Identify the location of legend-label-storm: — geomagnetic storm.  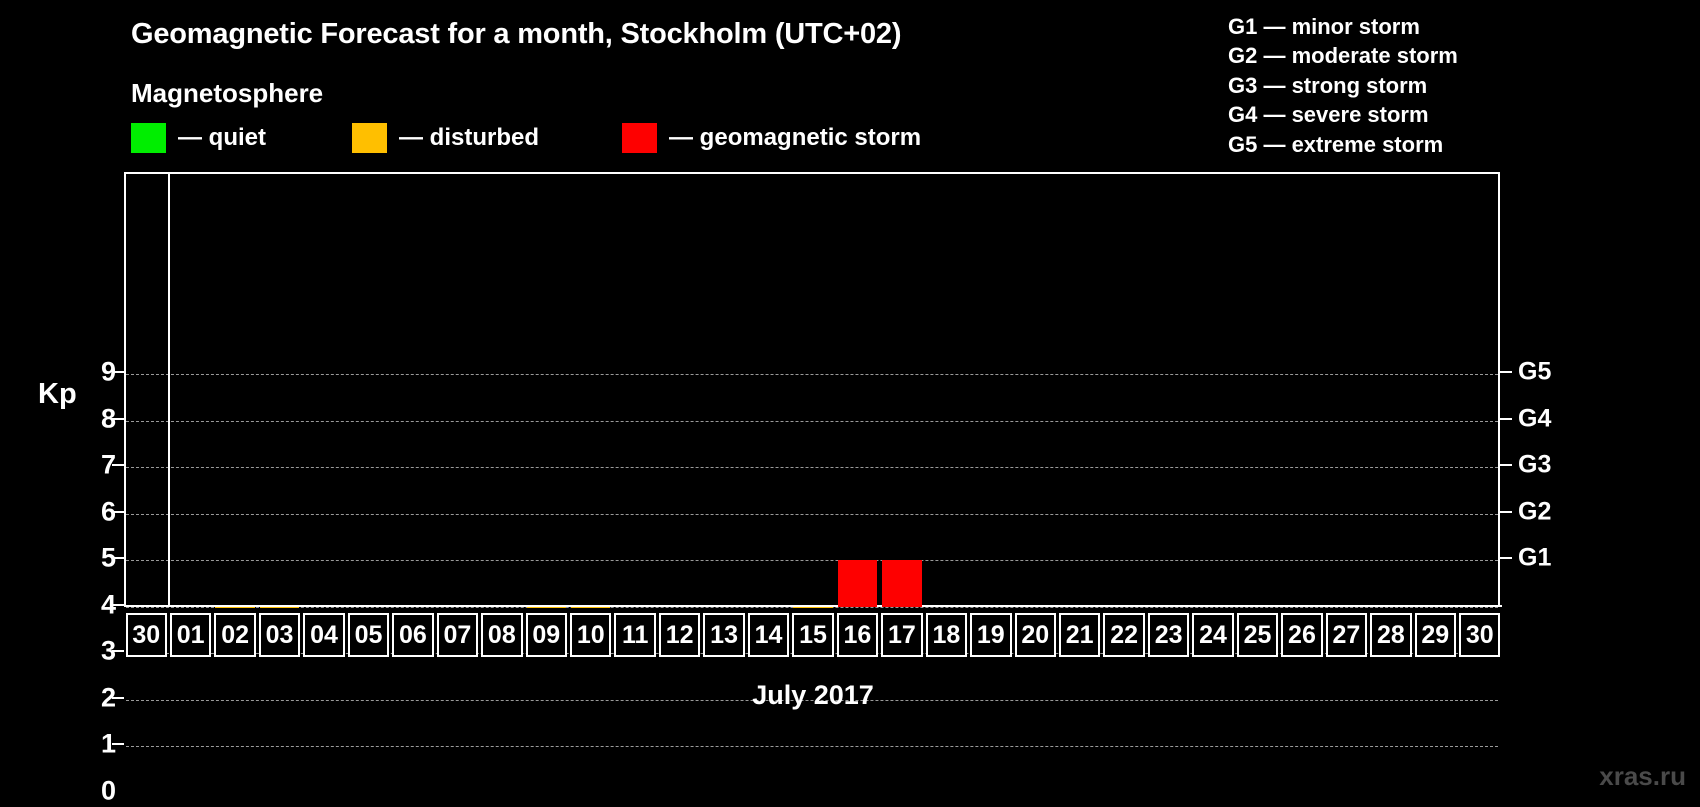
(795, 138).